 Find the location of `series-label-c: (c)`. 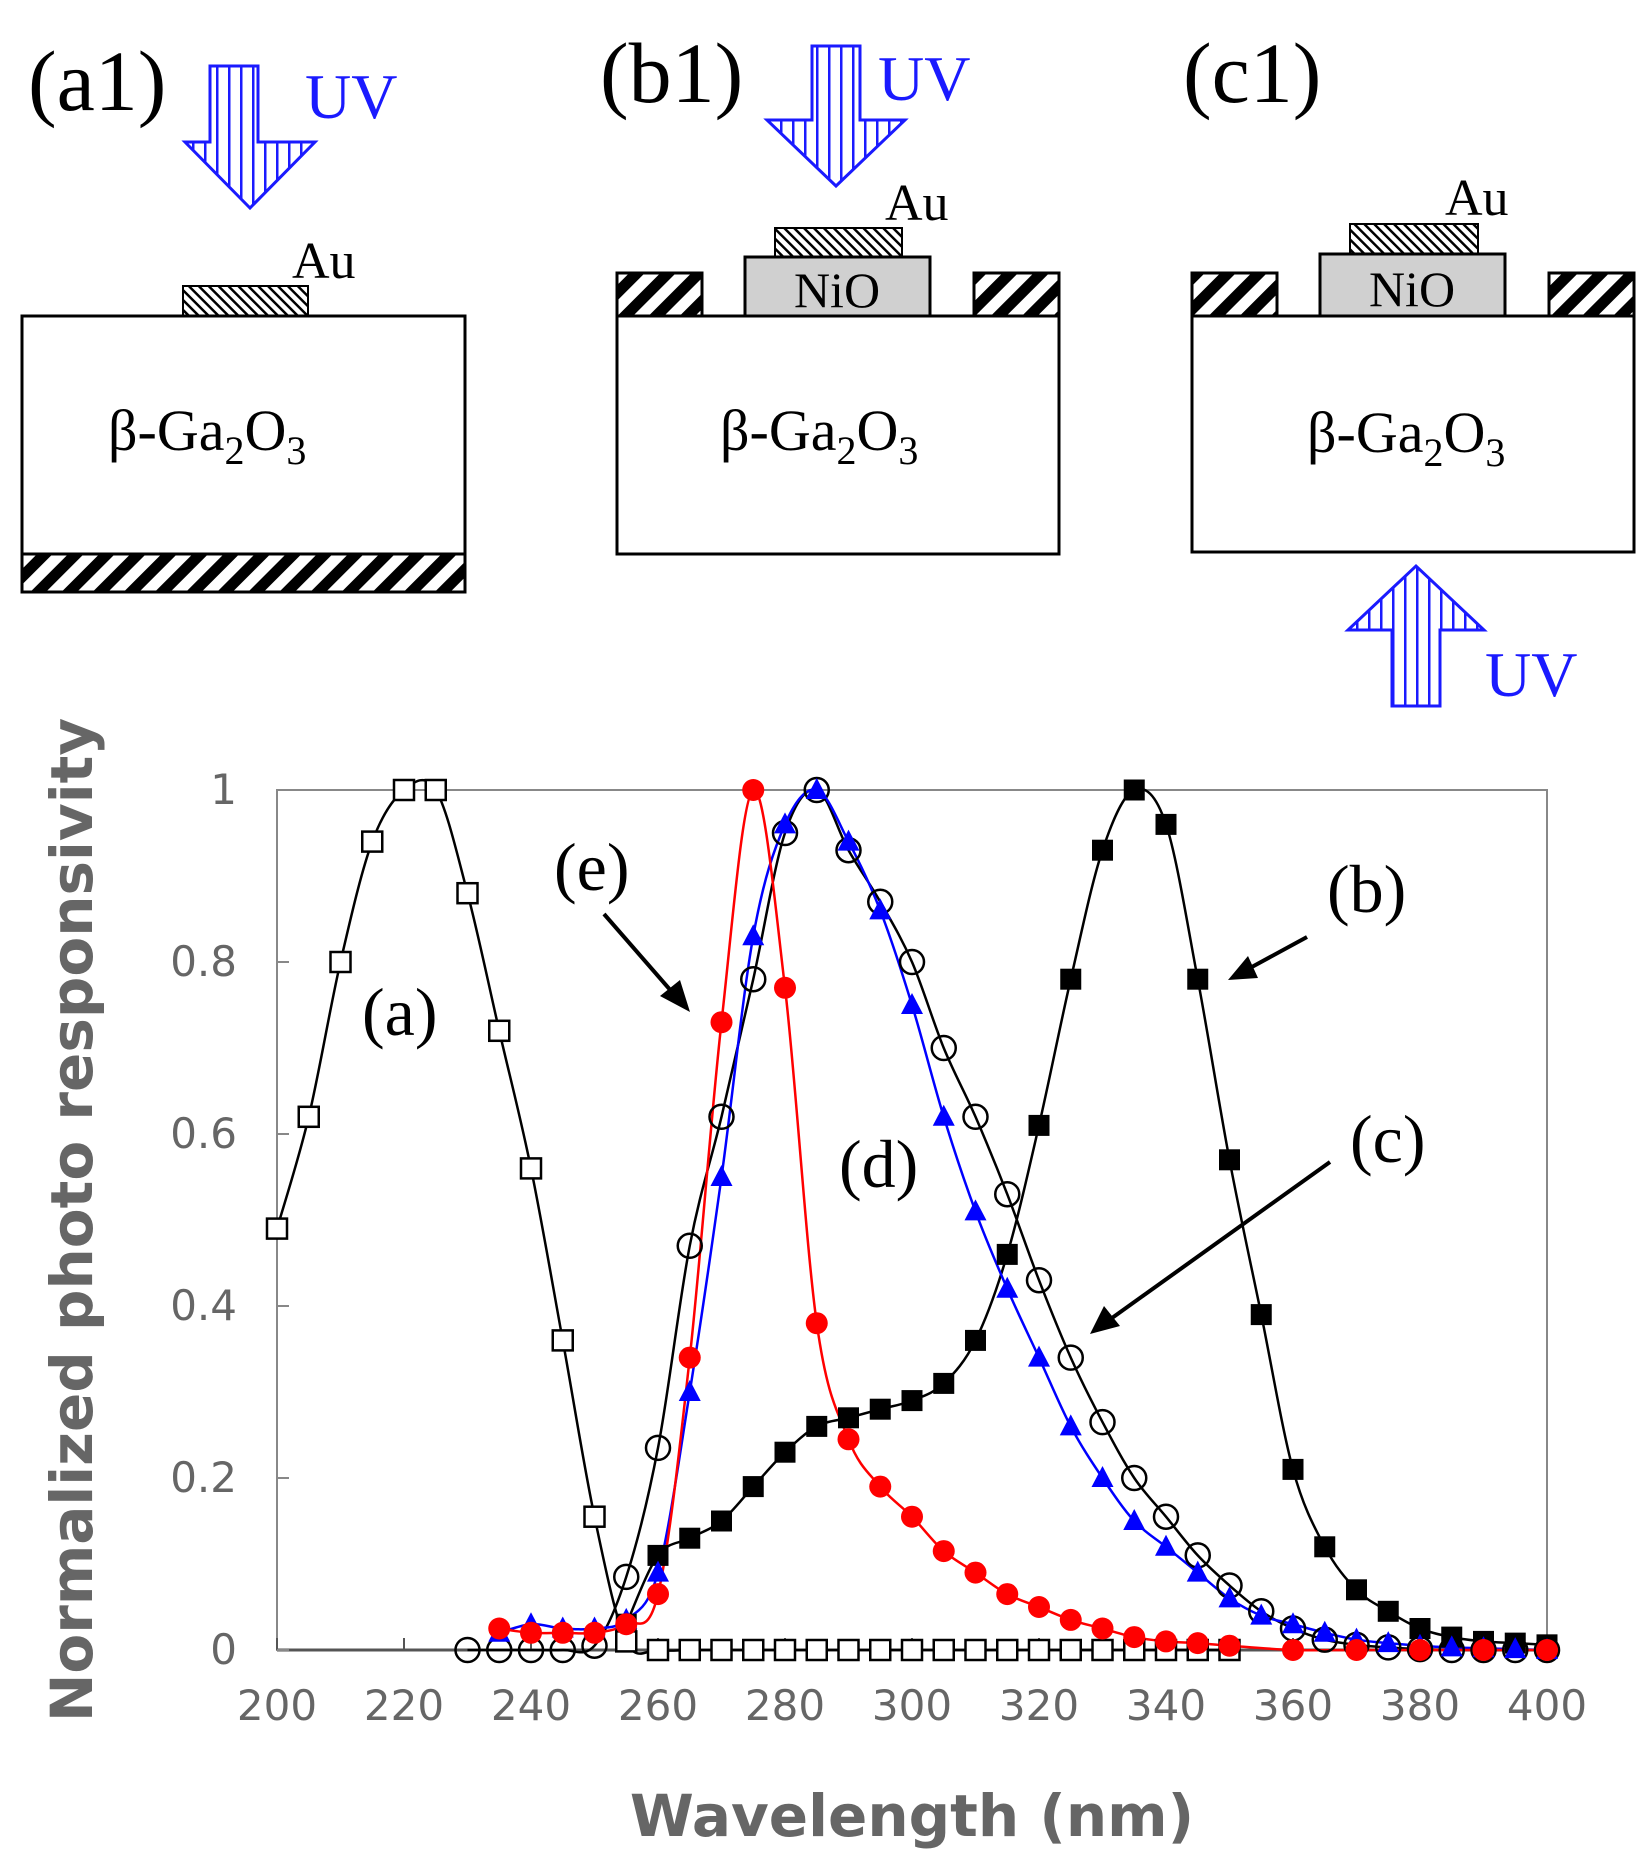

series-label-c: (c) is located at coordinates (1387, 1139).